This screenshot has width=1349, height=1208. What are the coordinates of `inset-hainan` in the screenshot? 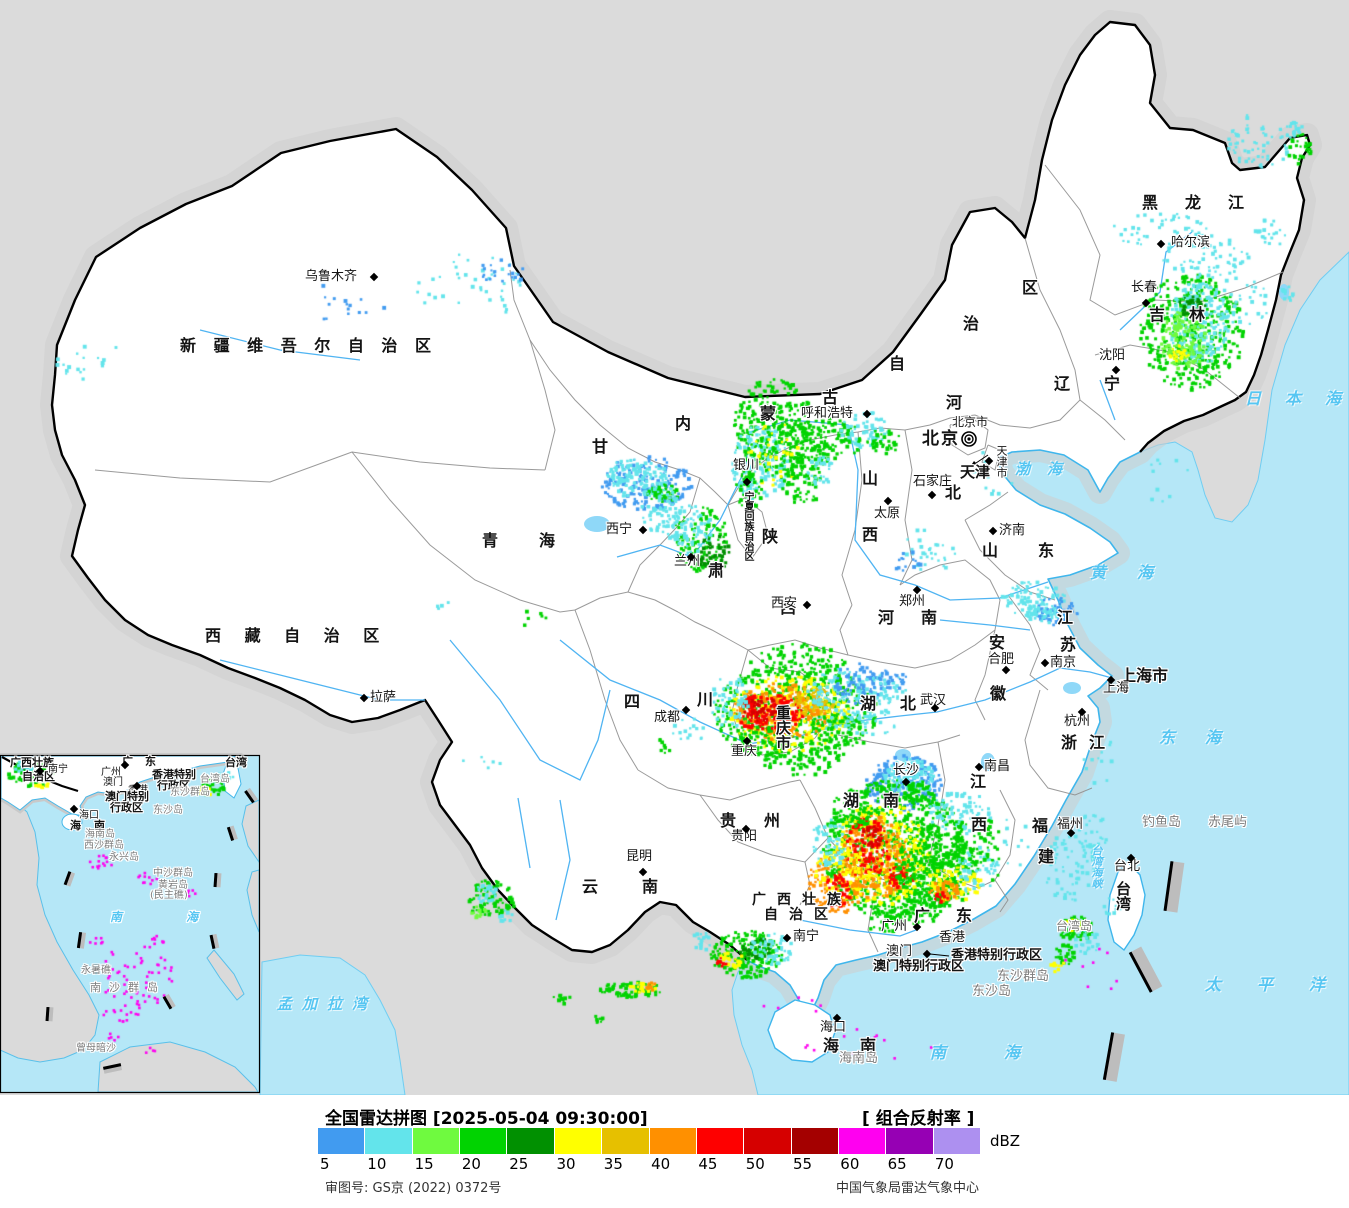 It's located at (72, 822).